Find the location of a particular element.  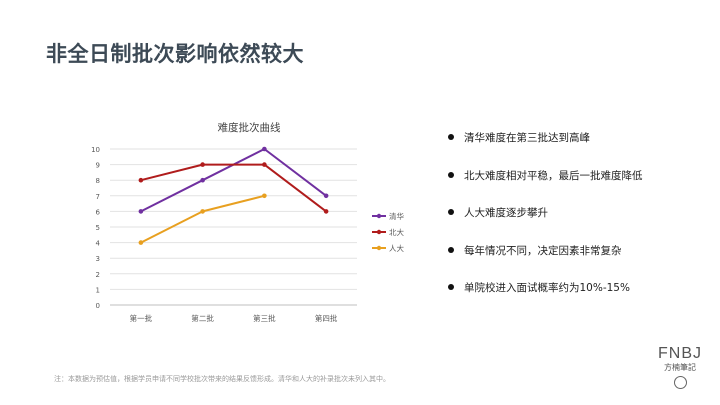

seal-icon is located at coordinates (680, 382).